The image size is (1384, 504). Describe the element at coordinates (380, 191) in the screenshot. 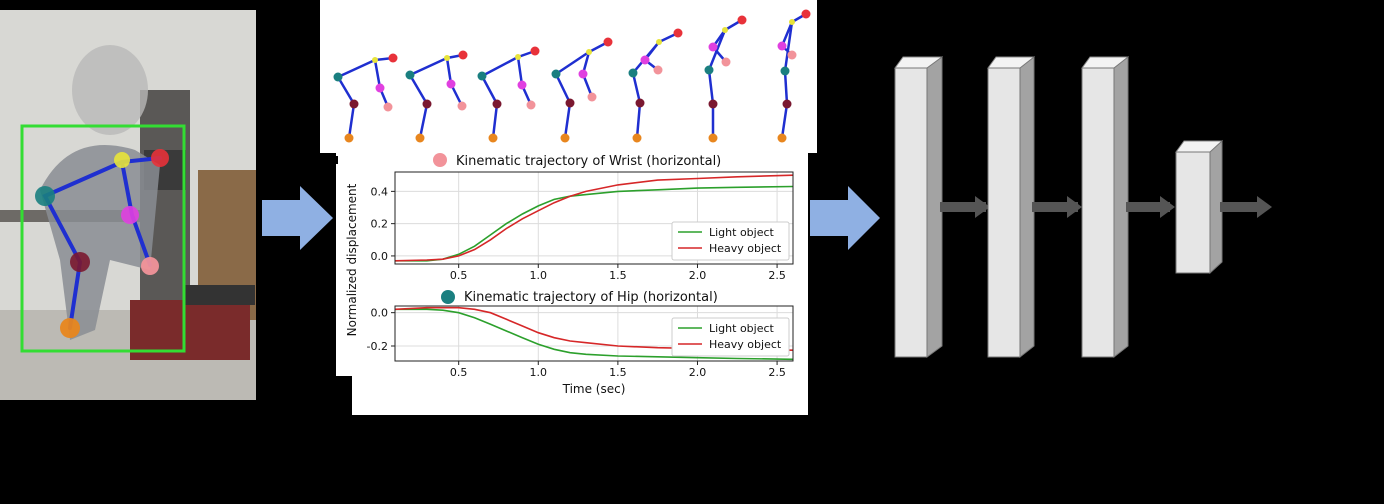

I see `wrist-y-tick-label: 0.4` at that location.